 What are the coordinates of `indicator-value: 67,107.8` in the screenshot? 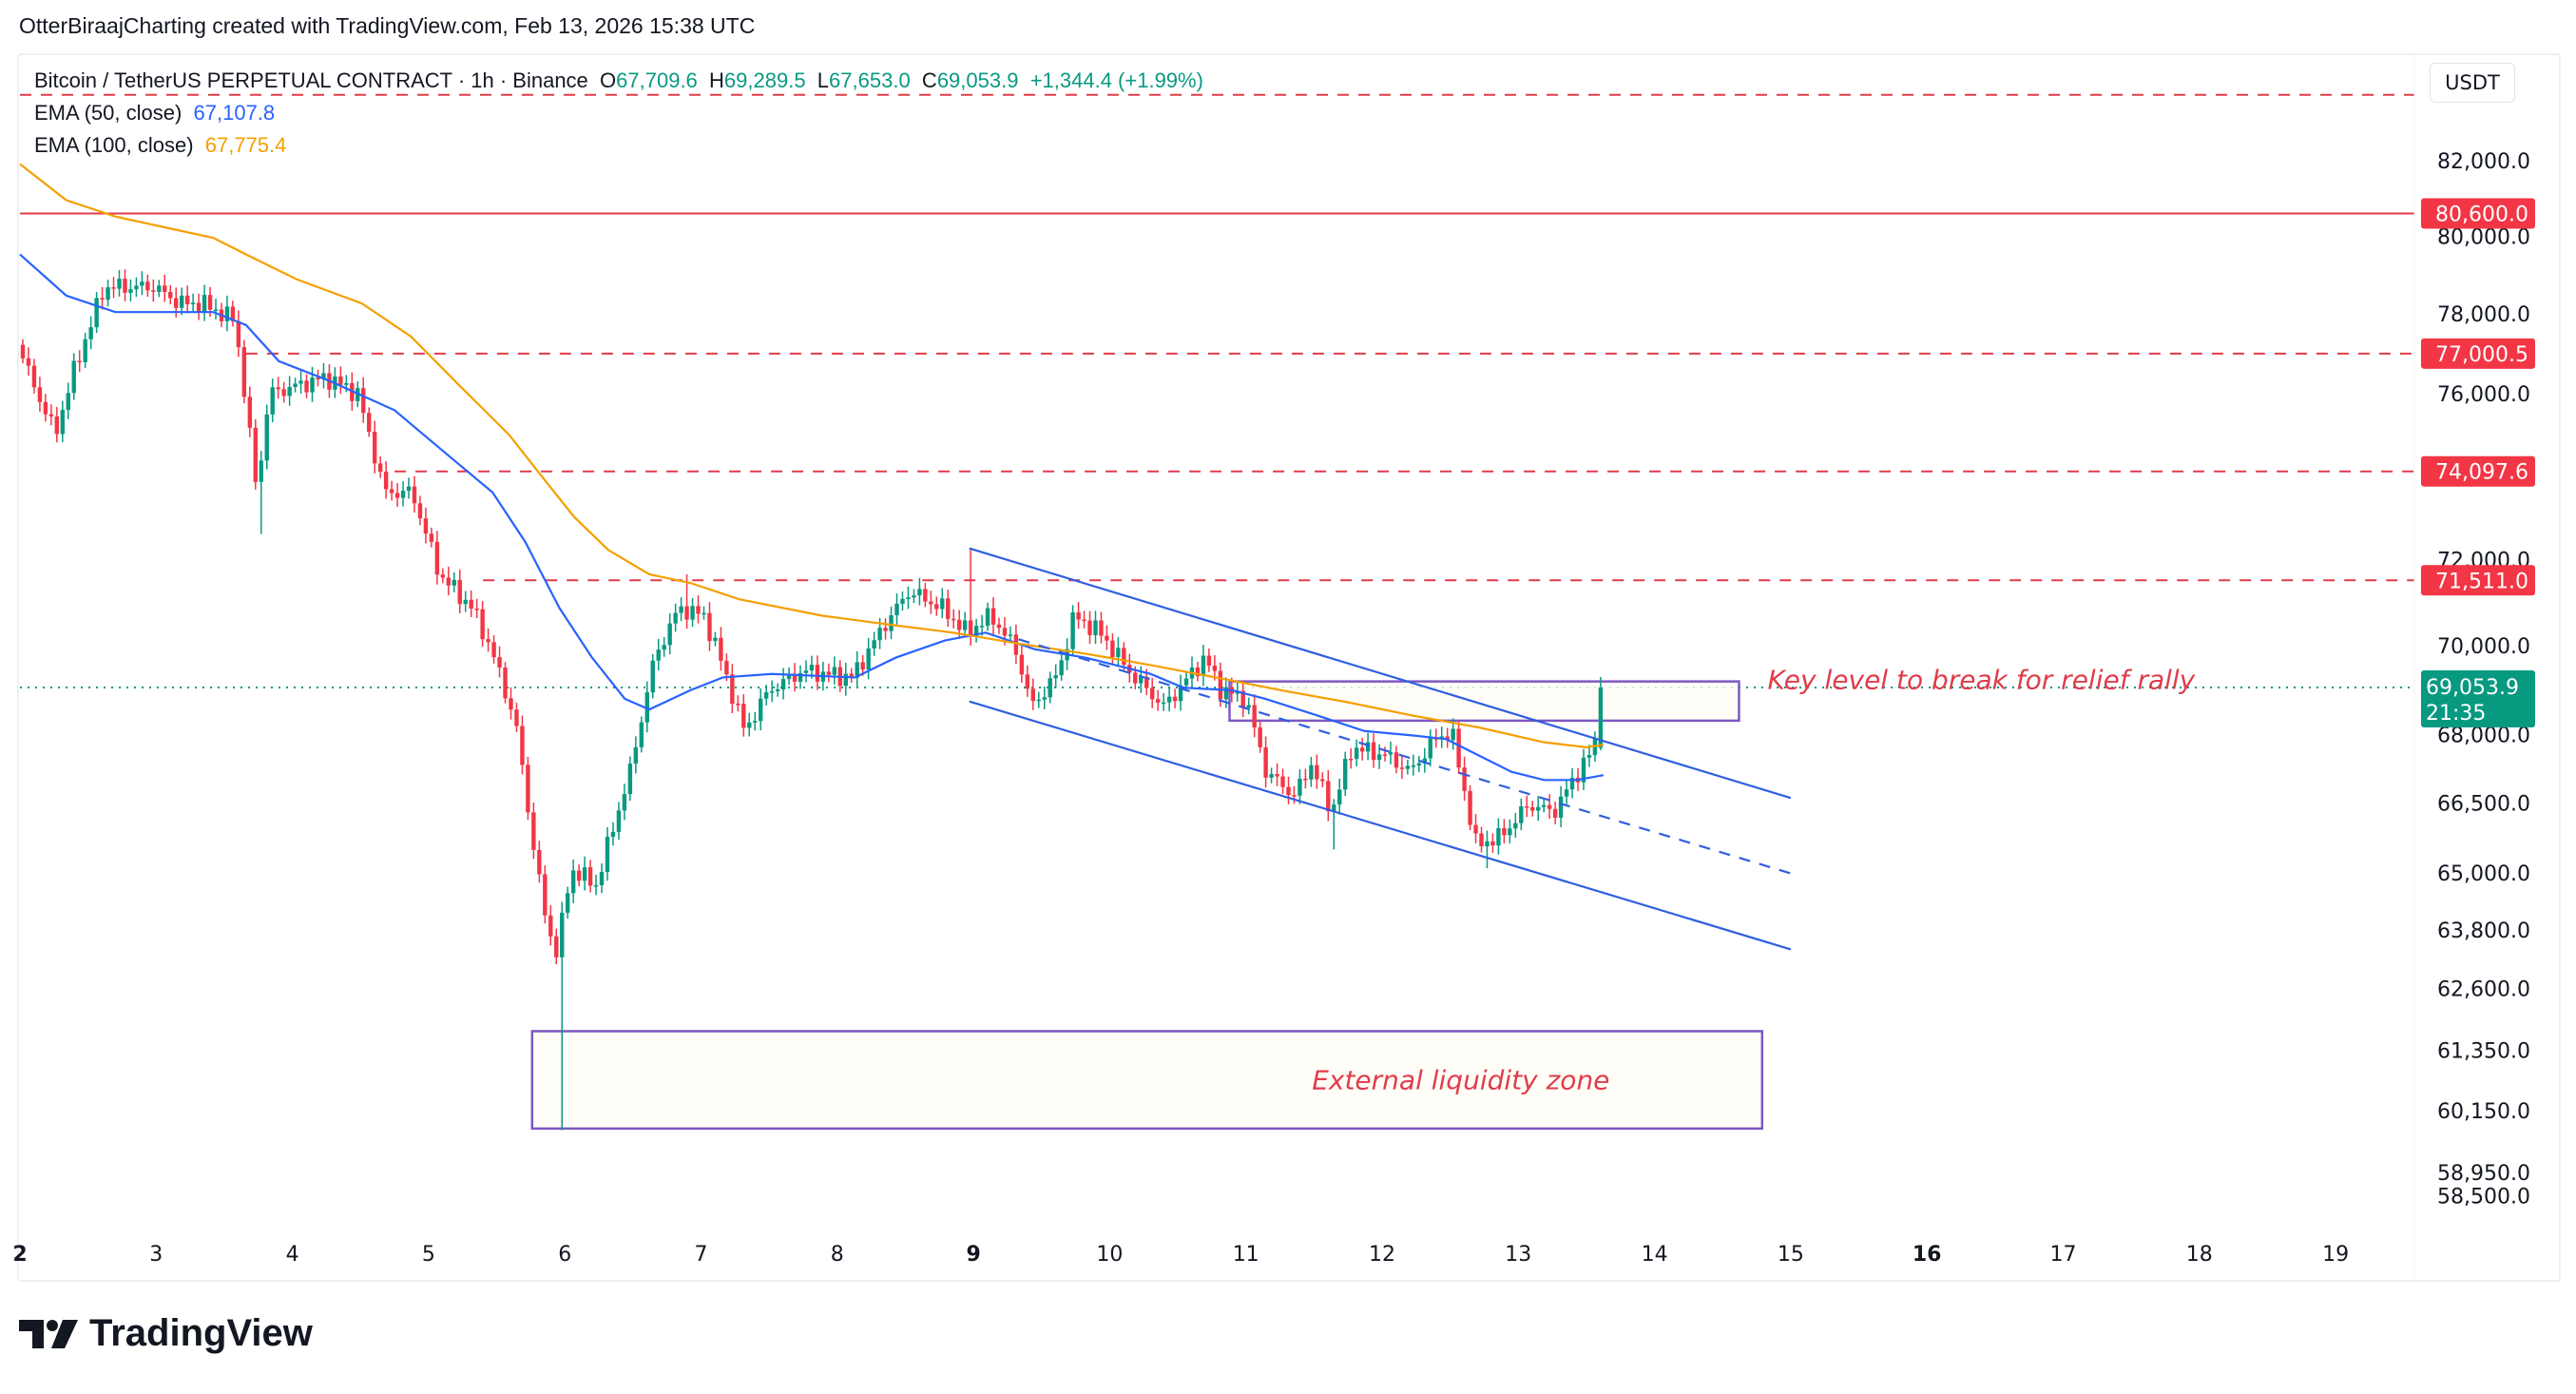 It's located at (234, 113).